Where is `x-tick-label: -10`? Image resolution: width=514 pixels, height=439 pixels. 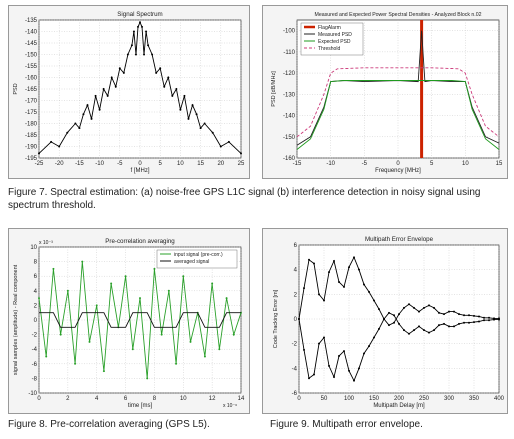 x-tick-label: -10 is located at coordinates (330, 164).